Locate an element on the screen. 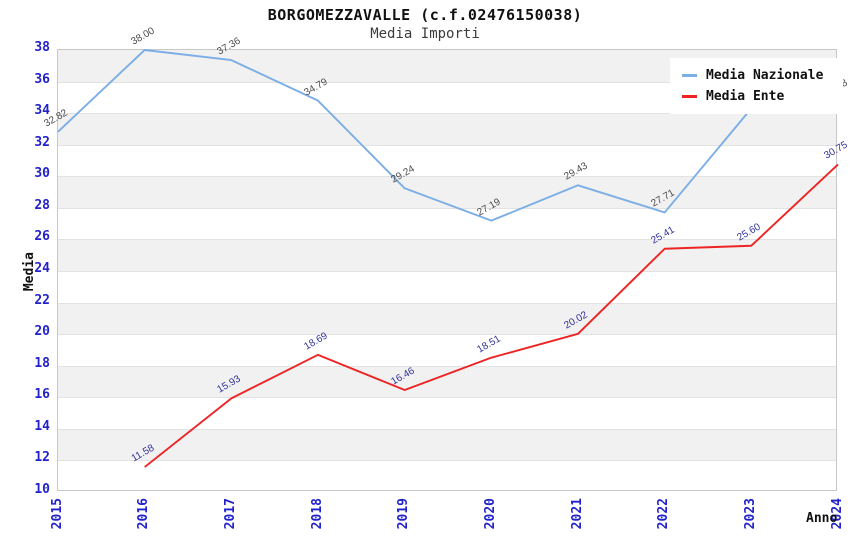 This screenshot has width=850, height=550. y-tick-label: 24 is located at coordinates (42, 268).